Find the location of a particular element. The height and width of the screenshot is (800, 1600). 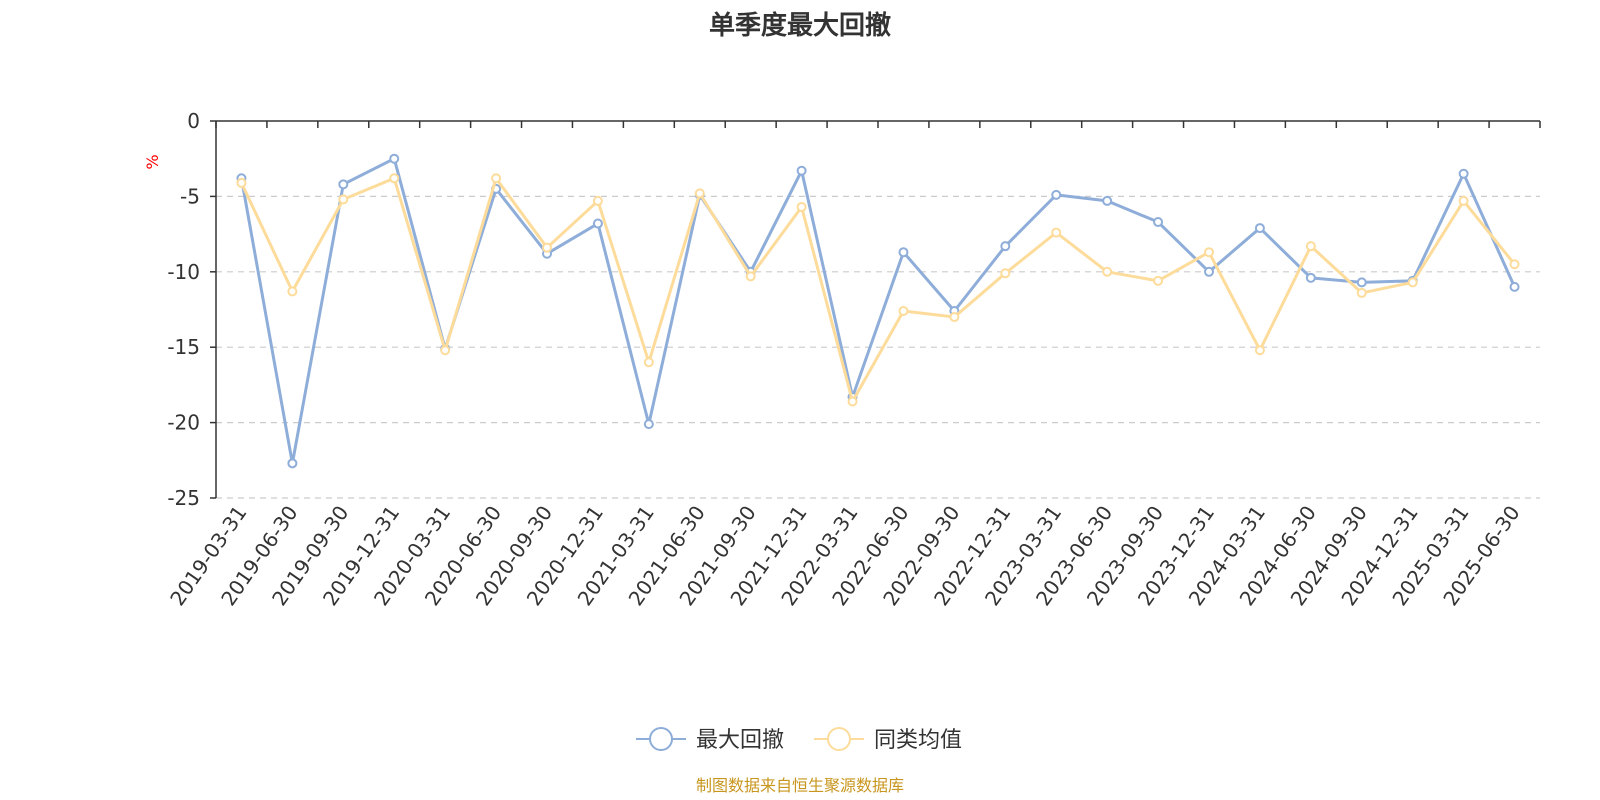

y-tick-label: -25 is located at coordinates (183, 498).